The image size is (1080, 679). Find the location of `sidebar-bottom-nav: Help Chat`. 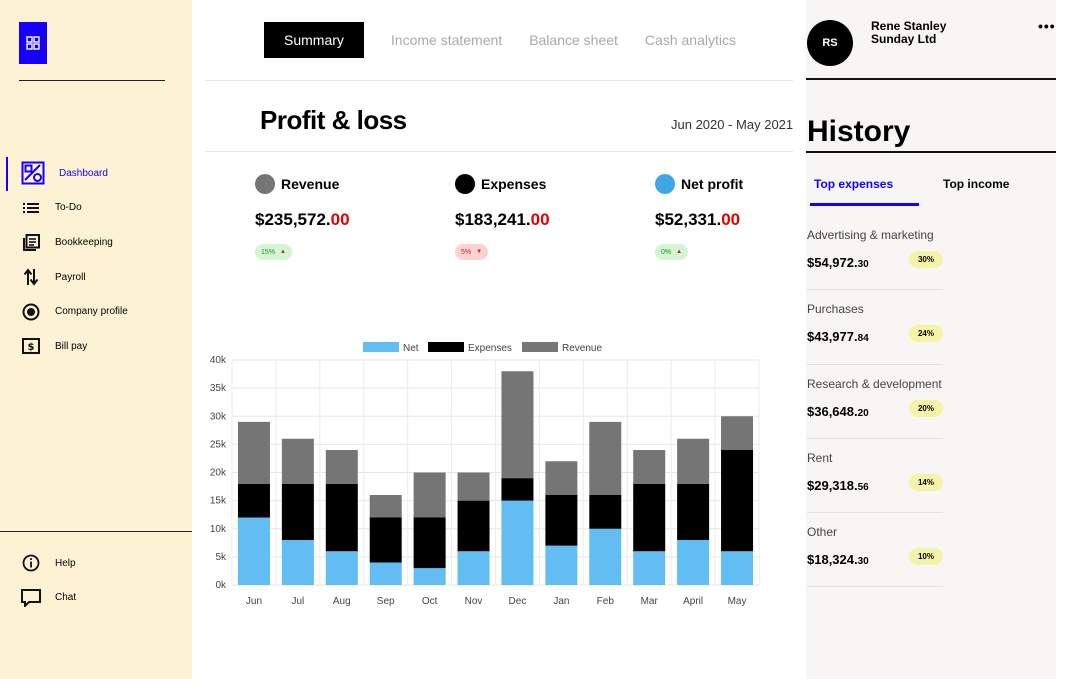

sidebar-bottom-nav: Help Chat is located at coordinates (96, 580).